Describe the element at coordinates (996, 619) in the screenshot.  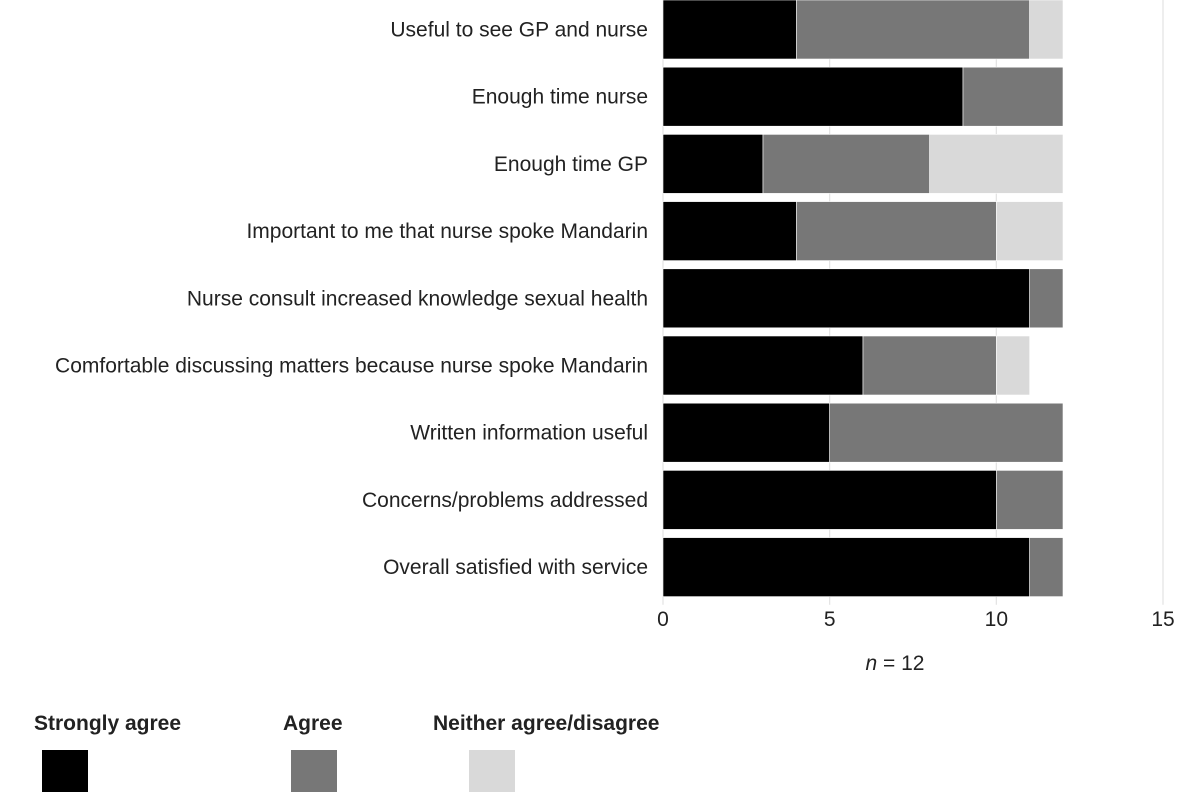
I see `x-tick-label-10: 10` at that location.